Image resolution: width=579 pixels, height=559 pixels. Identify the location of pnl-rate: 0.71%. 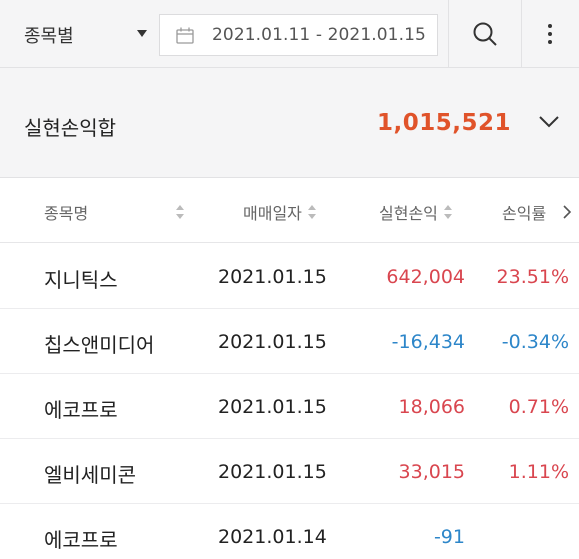
(538, 407).